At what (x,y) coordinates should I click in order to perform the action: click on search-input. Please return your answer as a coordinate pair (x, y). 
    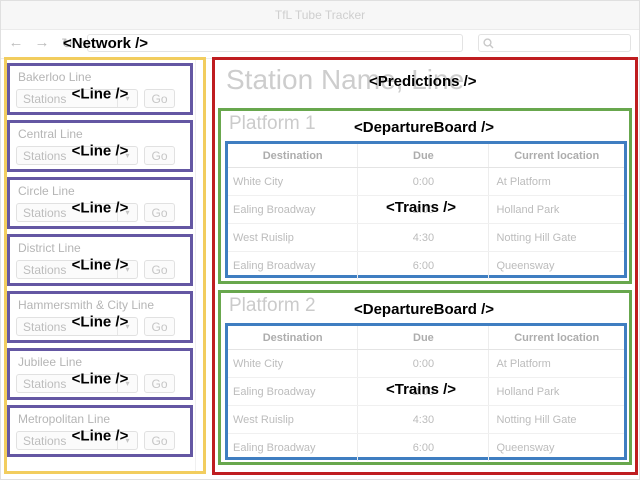
    Looking at the image, I should click on (564, 44).